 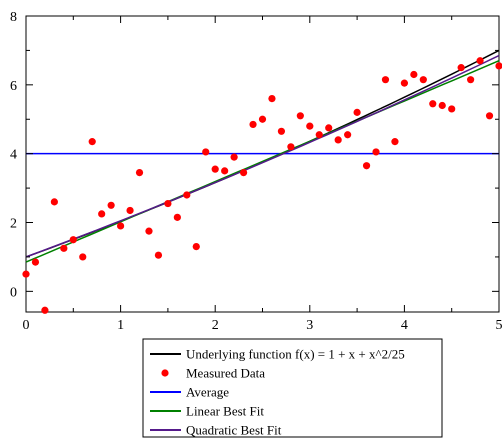 What do you see at coordinates (309, 325) in the screenshot?
I see `x-tick-label: 3` at bounding box center [309, 325].